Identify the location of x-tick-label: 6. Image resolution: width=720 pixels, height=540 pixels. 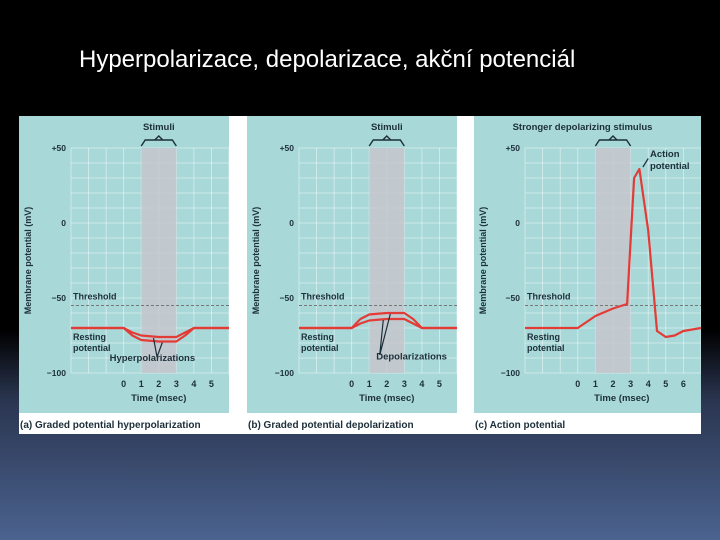
(683, 384).